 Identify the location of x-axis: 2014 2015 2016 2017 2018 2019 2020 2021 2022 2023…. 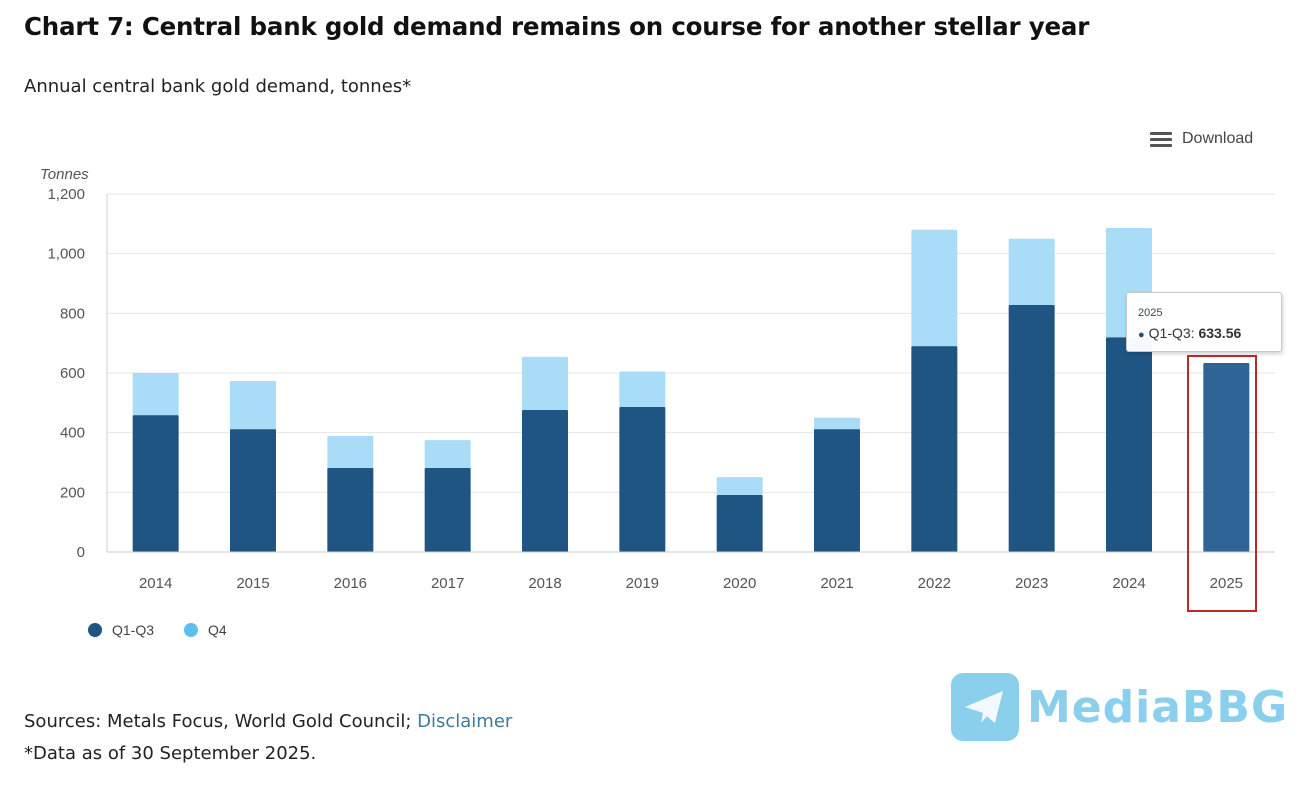
(691, 571).